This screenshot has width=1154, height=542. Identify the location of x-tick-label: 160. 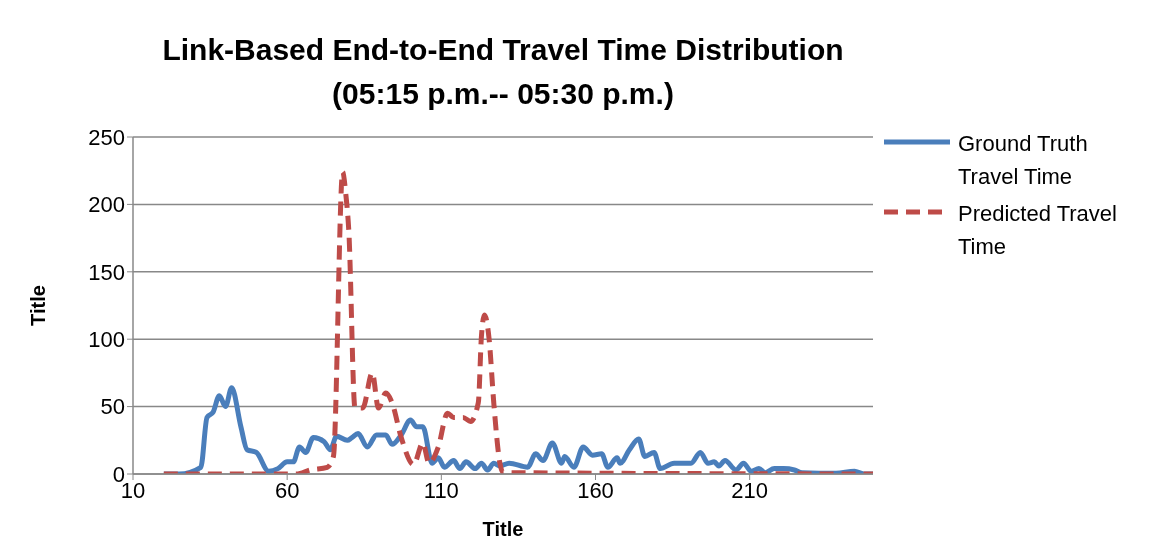
(595, 490).